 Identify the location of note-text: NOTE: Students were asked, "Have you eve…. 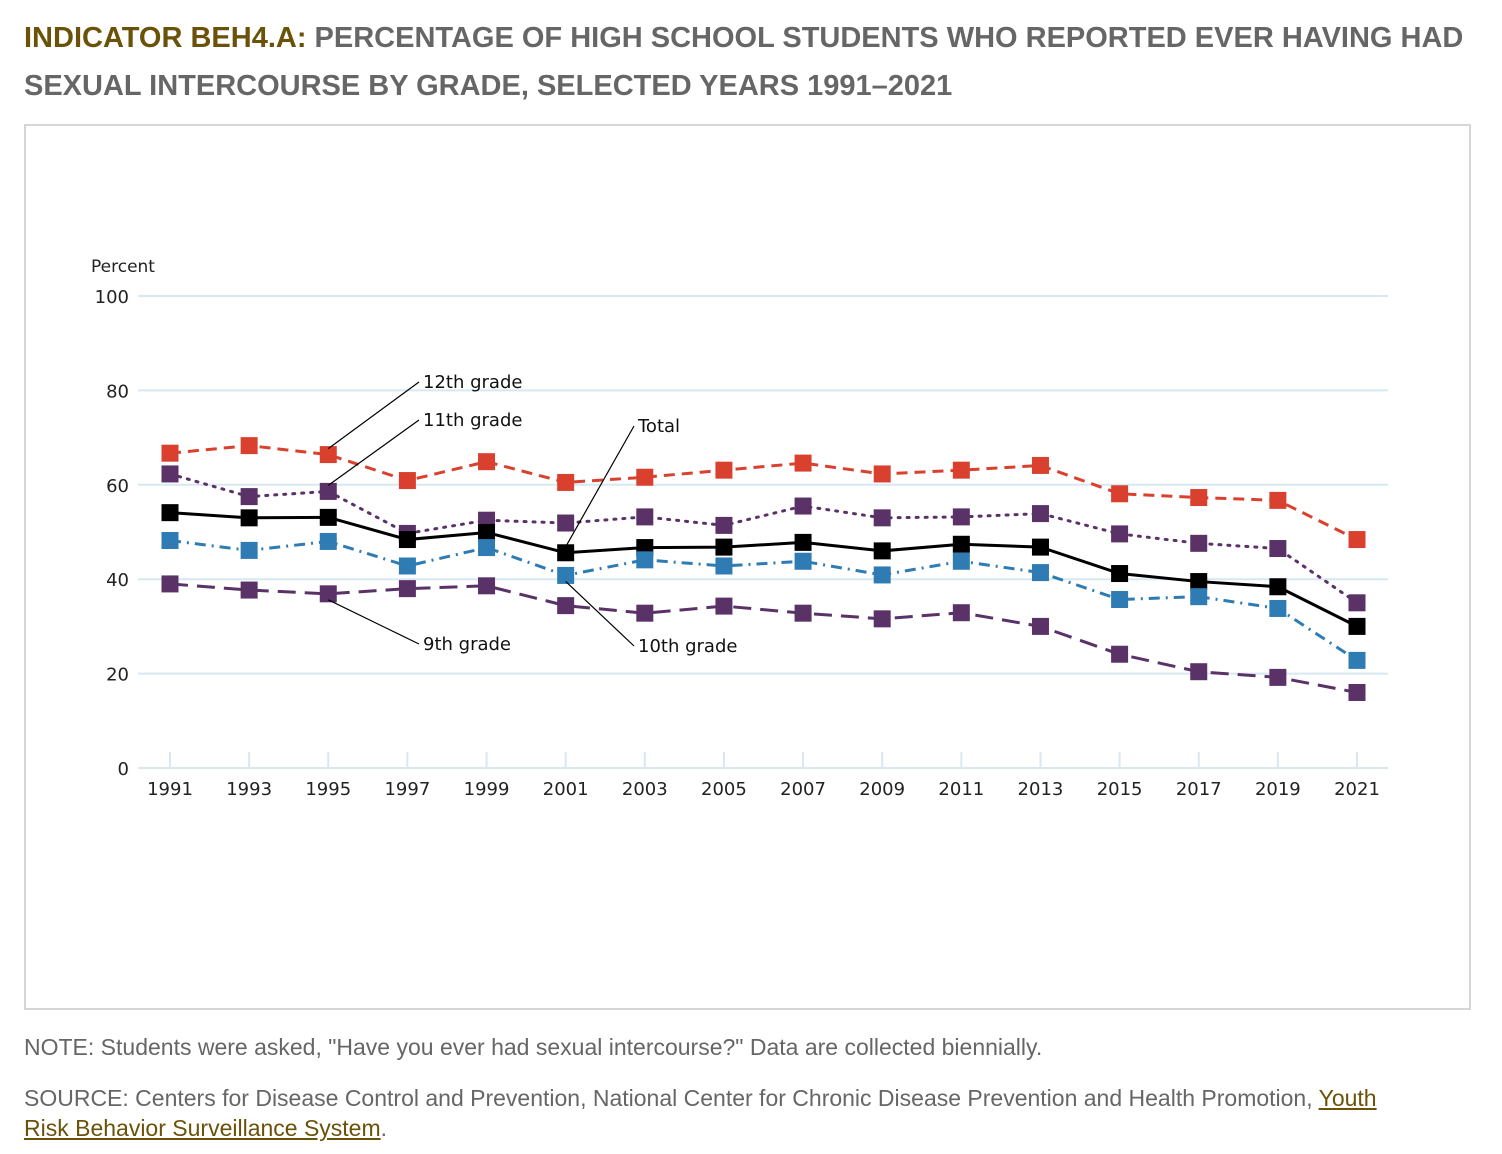
(533, 1047).